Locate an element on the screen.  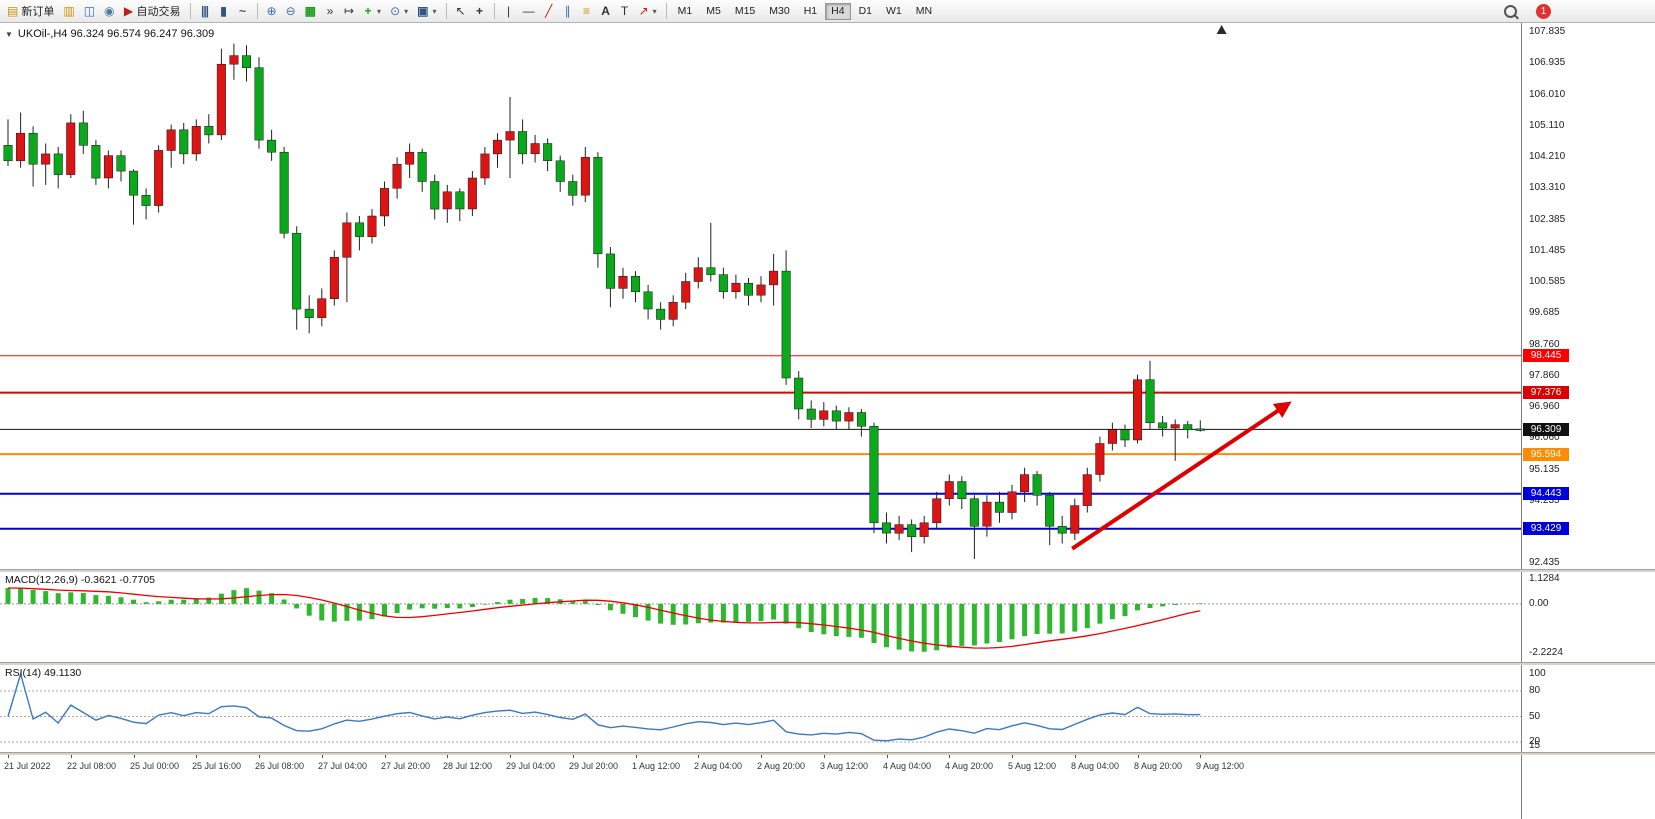
indicators-button: + ▾ is located at coordinates (372, 11).